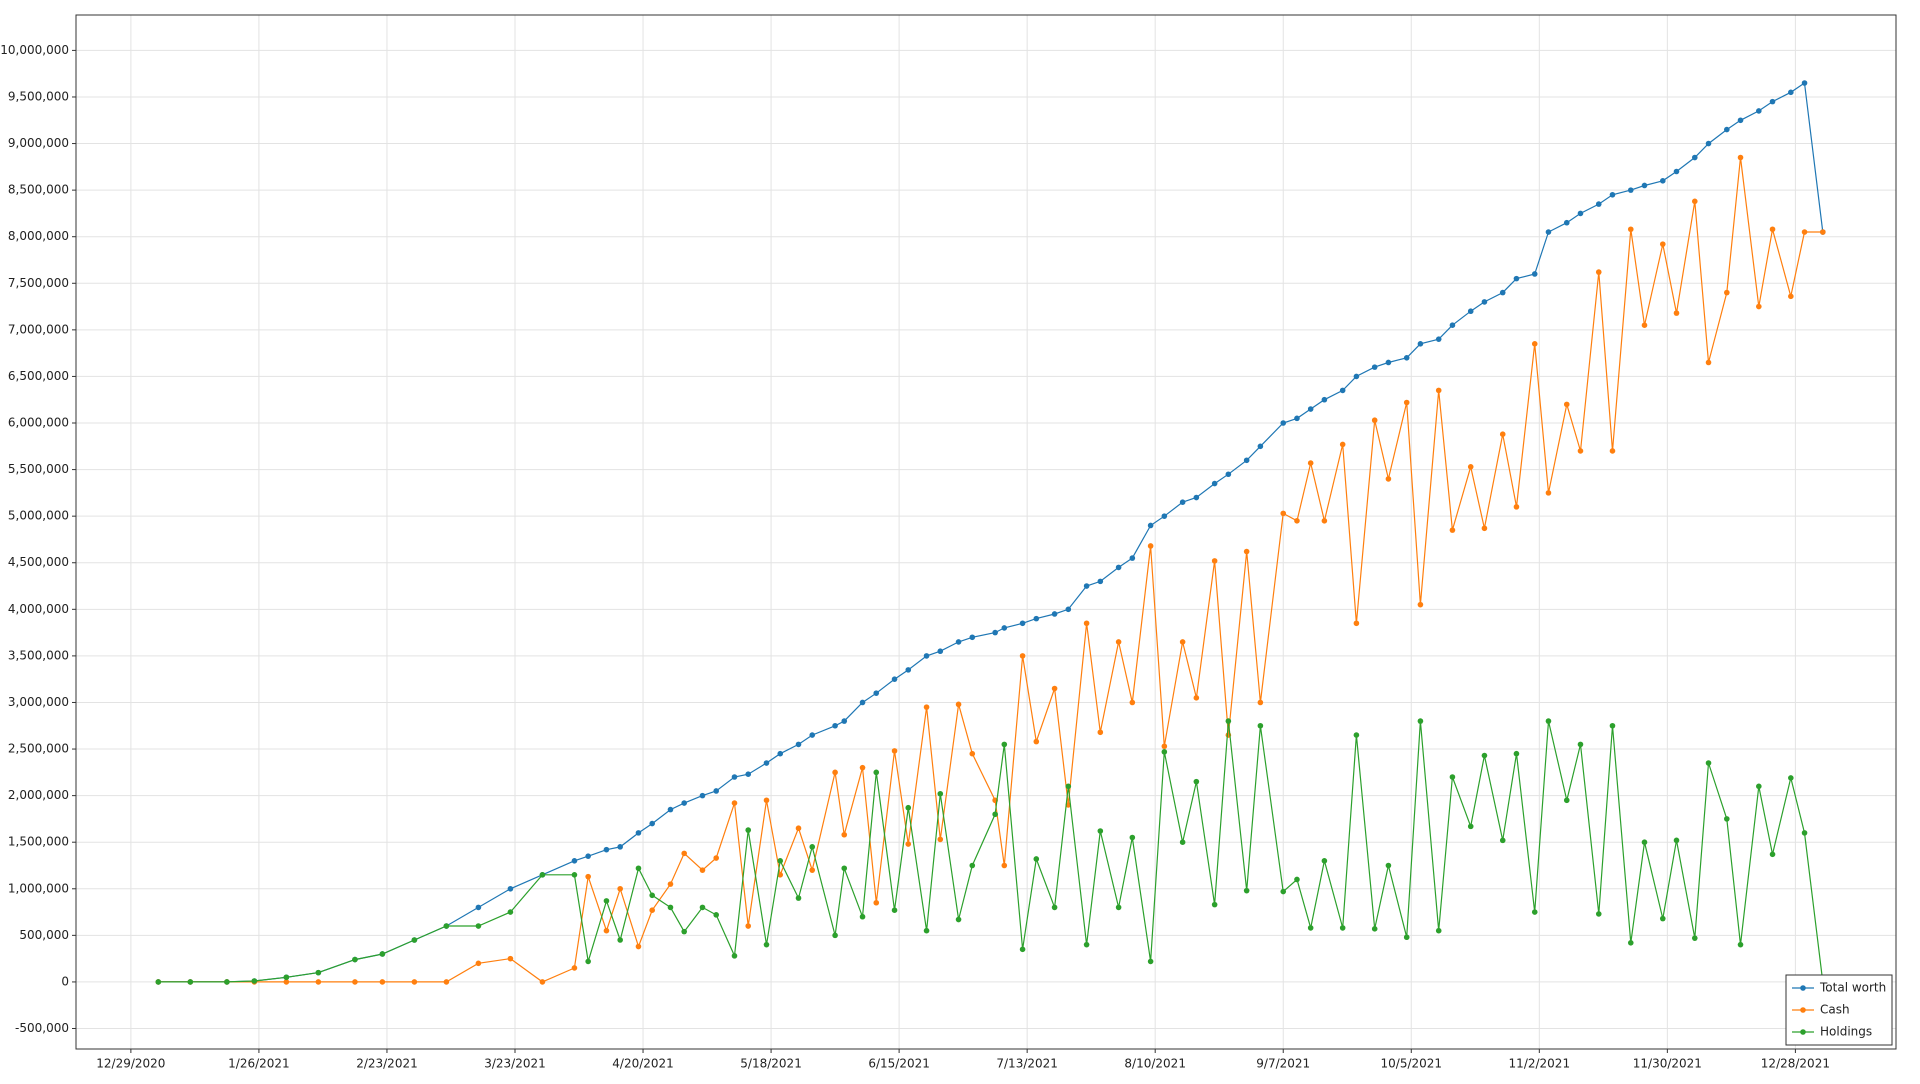 This screenshot has height=1084, width=1920. What do you see at coordinates (1540, 1064) in the screenshot?
I see `x-tick-label: 11/2/2021` at bounding box center [1540, 1064].